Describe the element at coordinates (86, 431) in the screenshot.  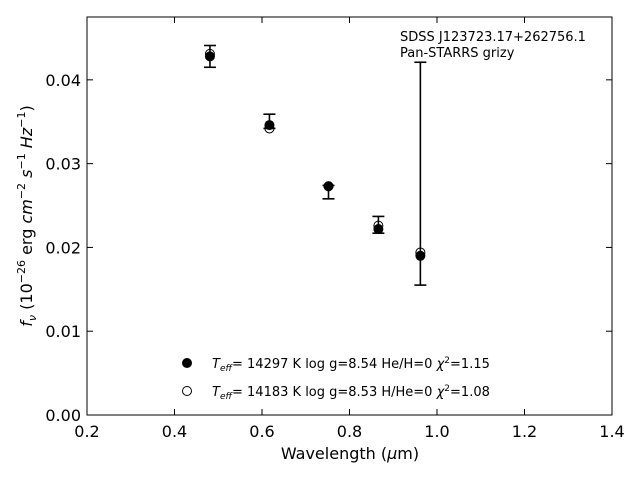
I see `x-tick-label: 0.2` at that location.